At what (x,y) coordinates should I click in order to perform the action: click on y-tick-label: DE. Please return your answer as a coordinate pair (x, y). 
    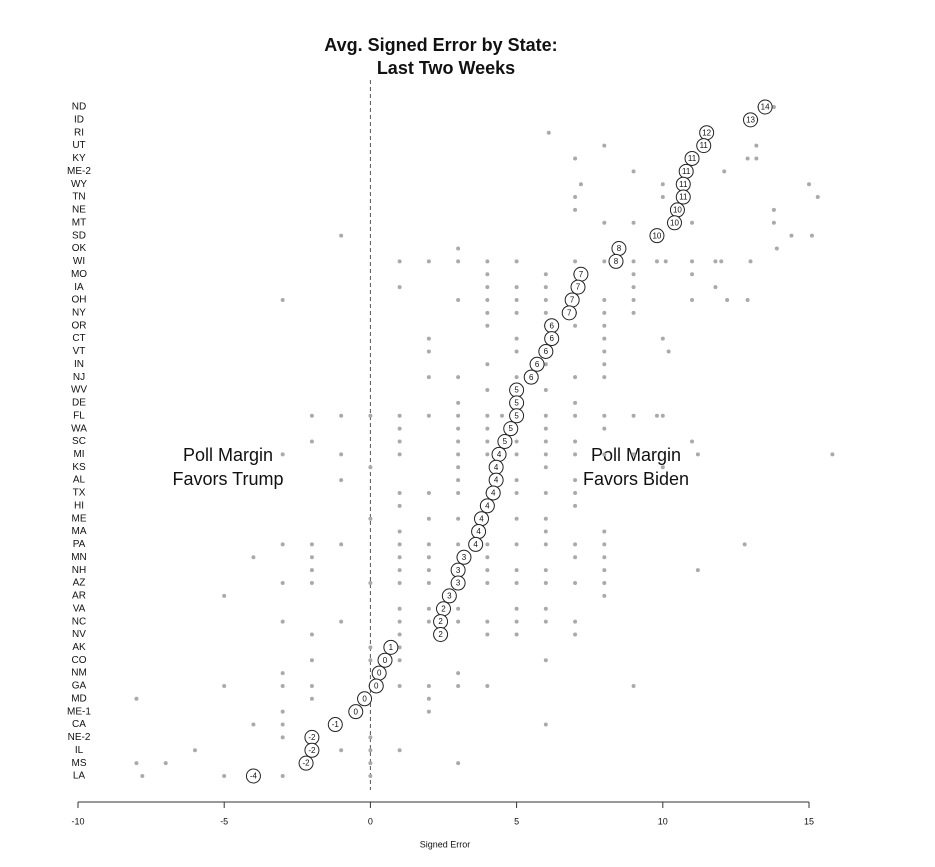
    Looking at the image, I should click on (79, 403).